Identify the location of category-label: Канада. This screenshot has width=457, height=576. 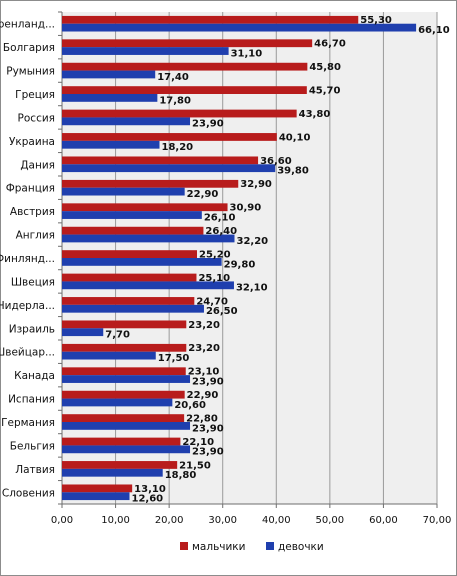
(34, 376).